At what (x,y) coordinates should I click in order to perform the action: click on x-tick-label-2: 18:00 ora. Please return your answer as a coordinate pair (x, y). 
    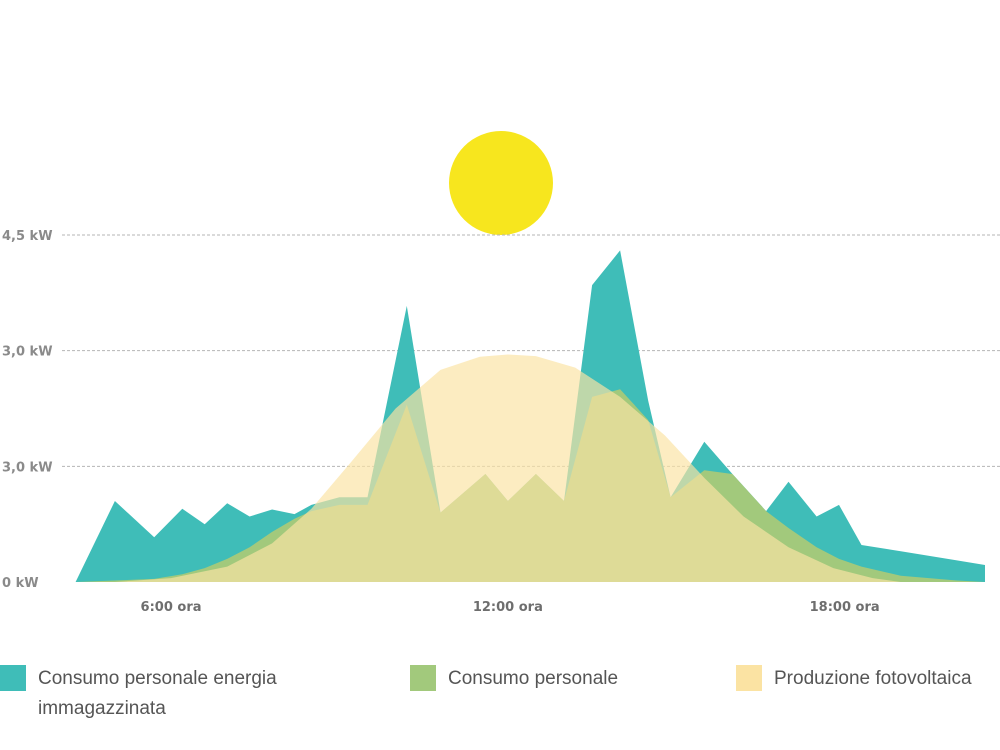
    Looking at the image, I should click on (845, 607).